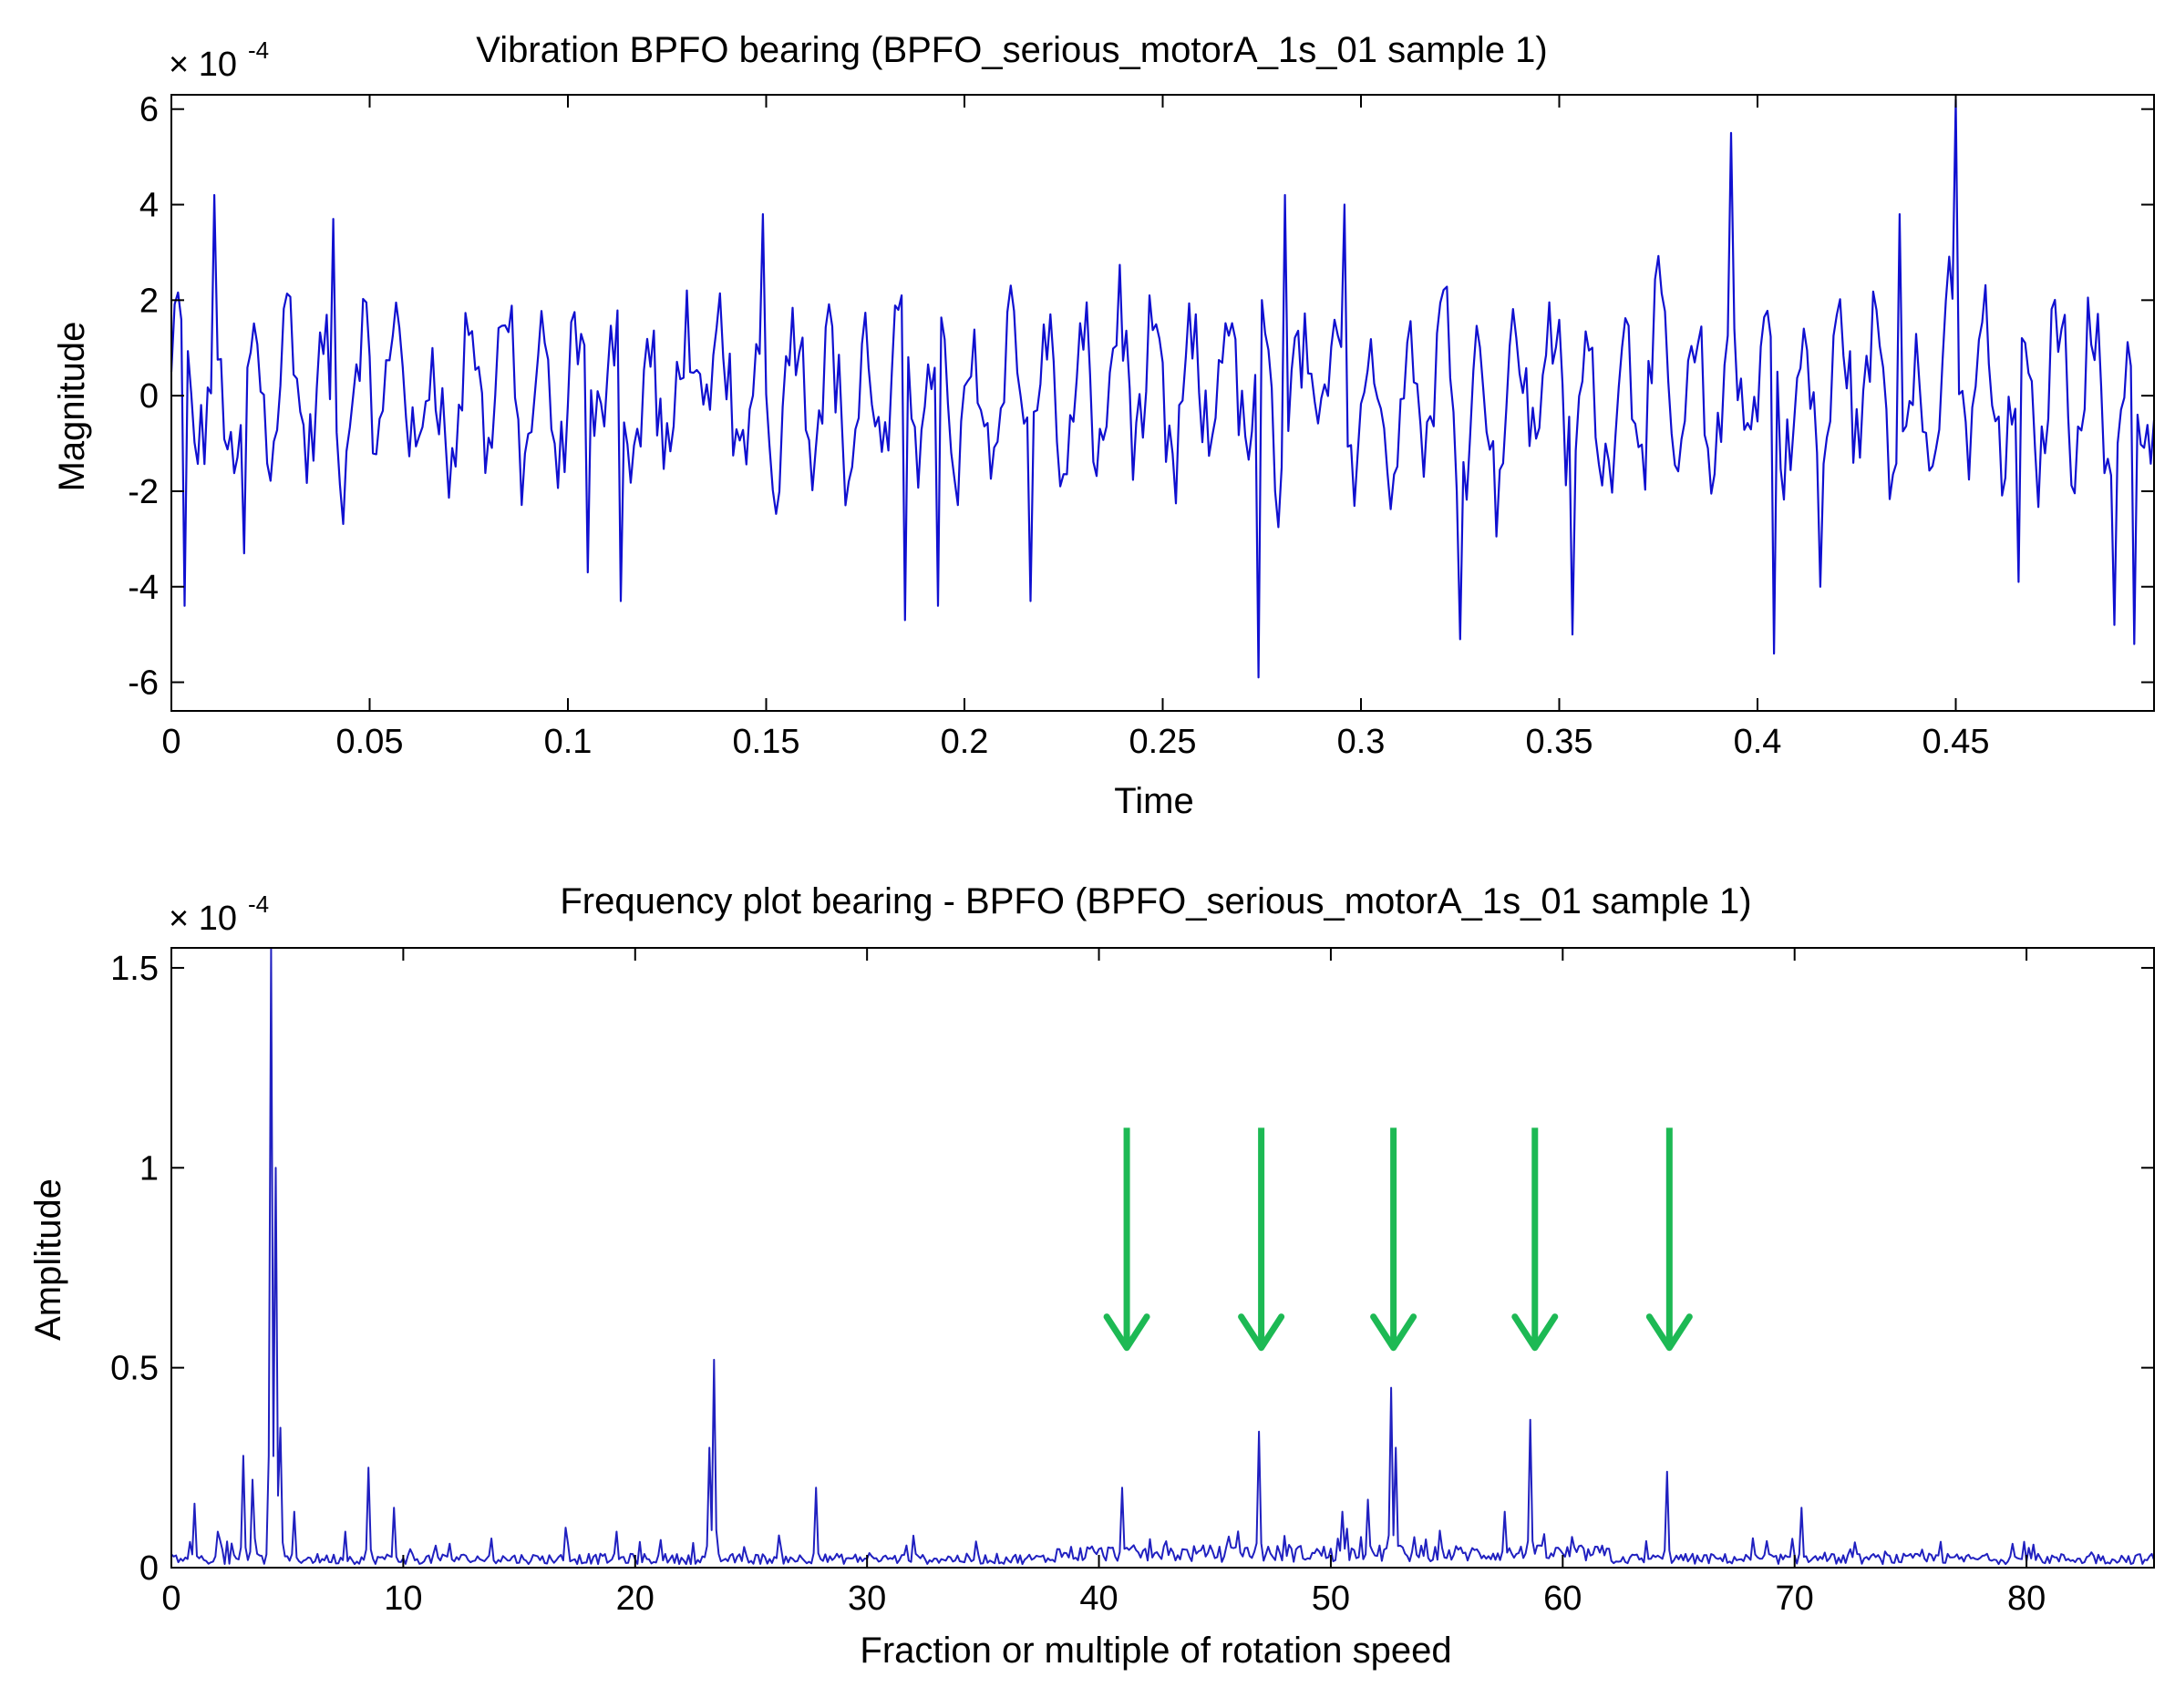  What do you see at coordinates (1361, 742) in the screenshot?
I see `x-tick-label: 0.3` at bounding box center [1361, 742].